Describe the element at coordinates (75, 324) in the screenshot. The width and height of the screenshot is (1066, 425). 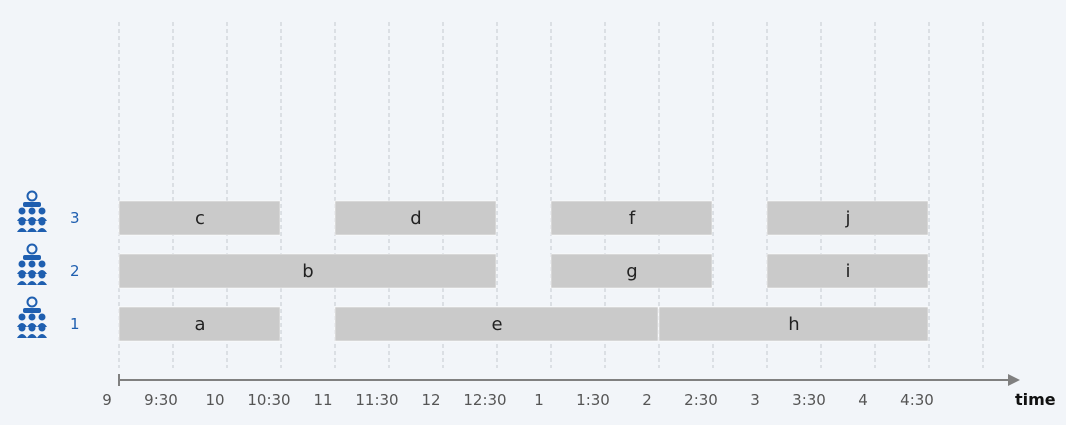
I see `room-number: 1` at that location.